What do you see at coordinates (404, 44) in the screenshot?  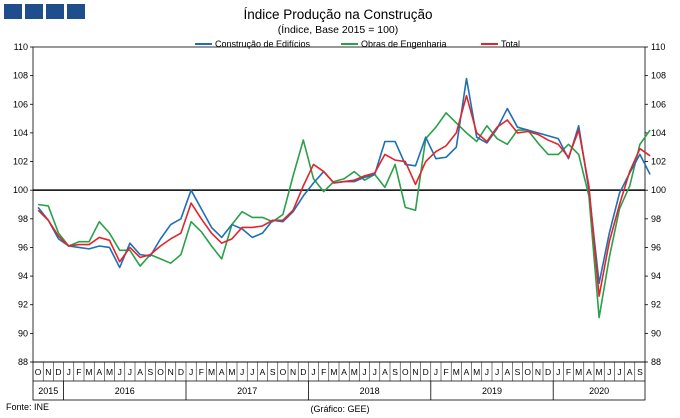 I see `legend-label: Obras de Engenharia` at bounding box center [404, 44].